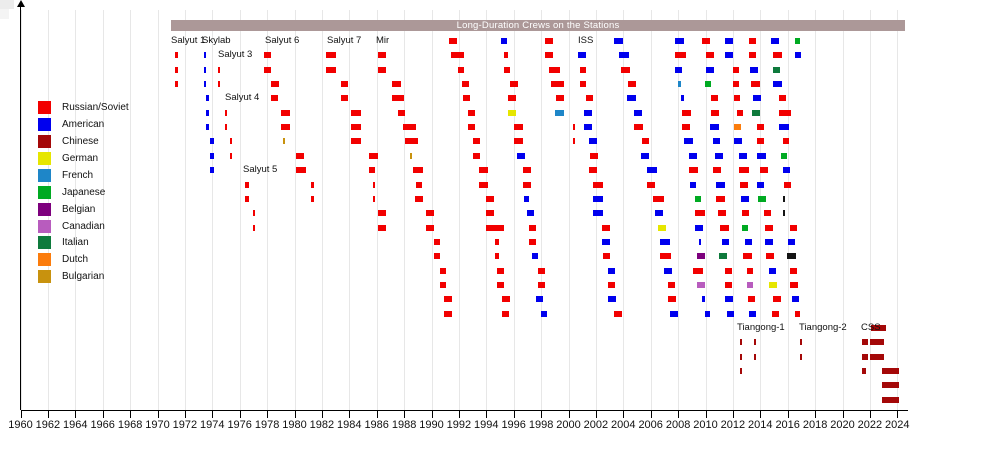 This screenshot has width=1000, height=450. Describe the element at coordinates (185, 425) in the screenshot. I see `axis-tick-label: 1972` at that location.